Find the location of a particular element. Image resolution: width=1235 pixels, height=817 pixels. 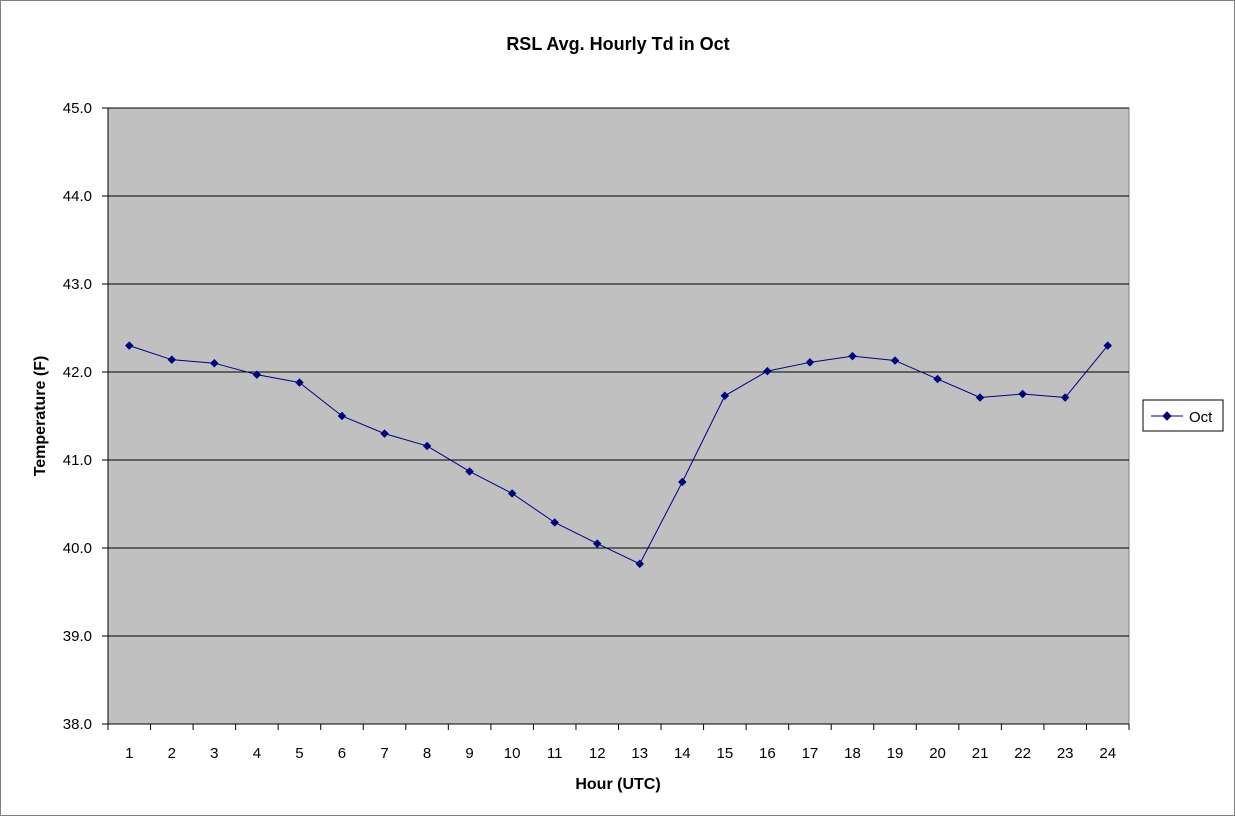

x-tick-label-6: 6 is located at coordinates (342, 753).